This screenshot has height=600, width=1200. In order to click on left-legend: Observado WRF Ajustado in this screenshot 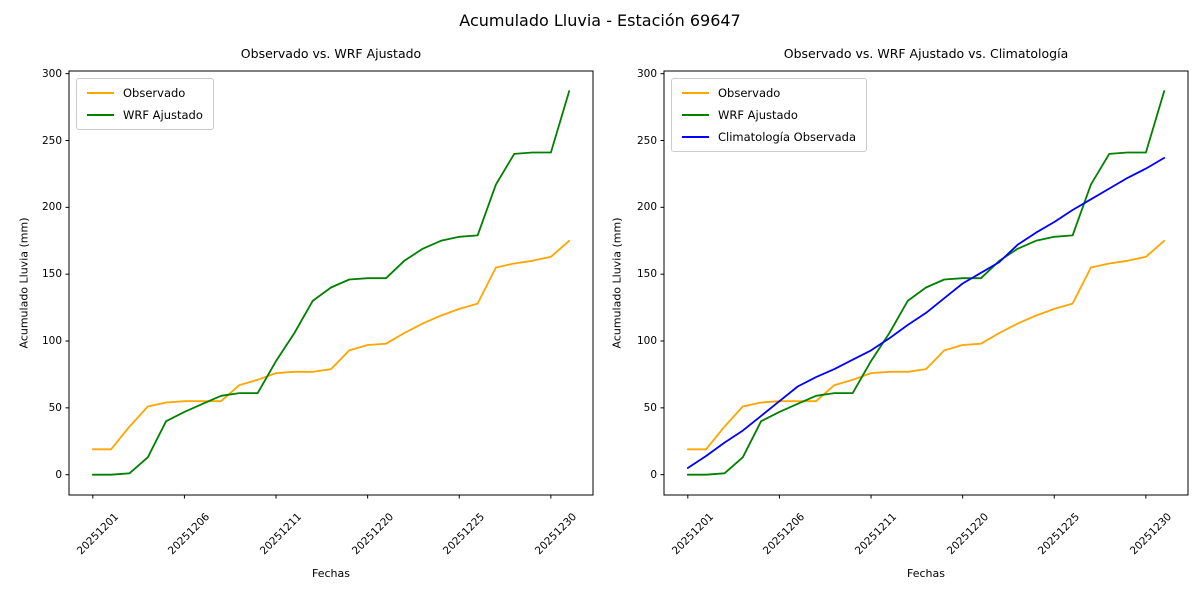, I will do `click(145, 104)`.